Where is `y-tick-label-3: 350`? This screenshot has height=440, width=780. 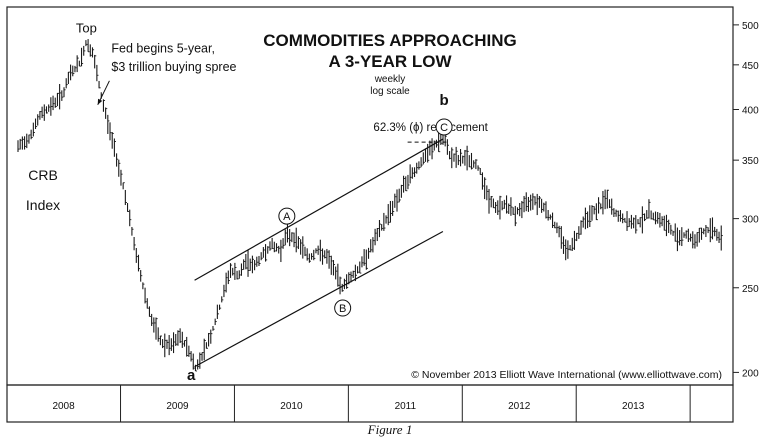
y-tick-label-3: 350 is located at coordinates (750, 161).